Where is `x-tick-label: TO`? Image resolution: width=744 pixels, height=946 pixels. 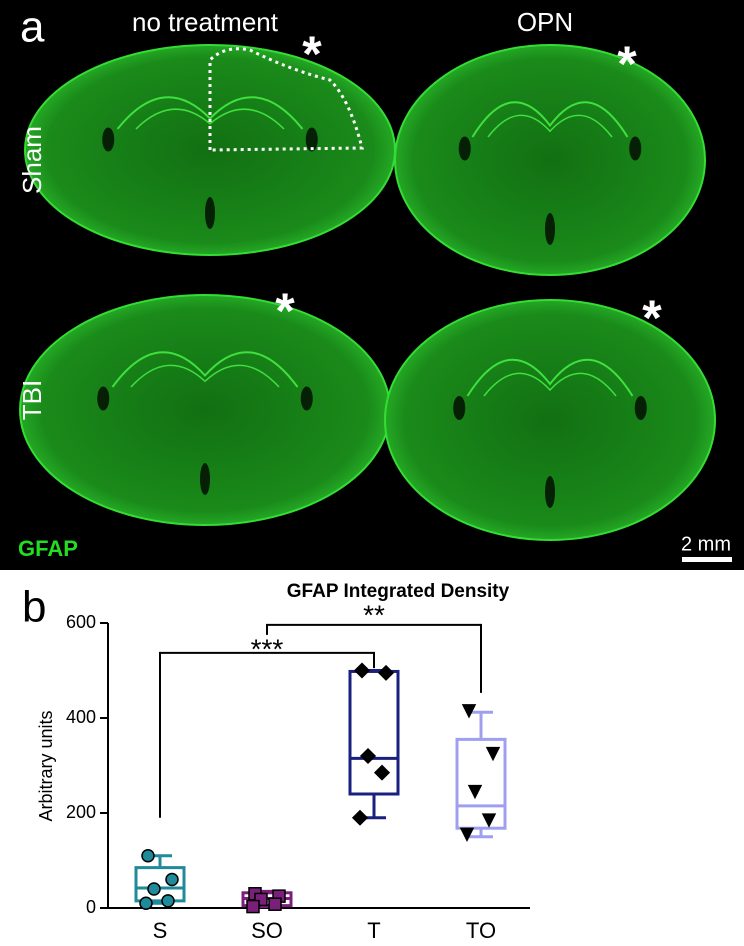
x-tick-label: TO is located at coordinates (481, 930).